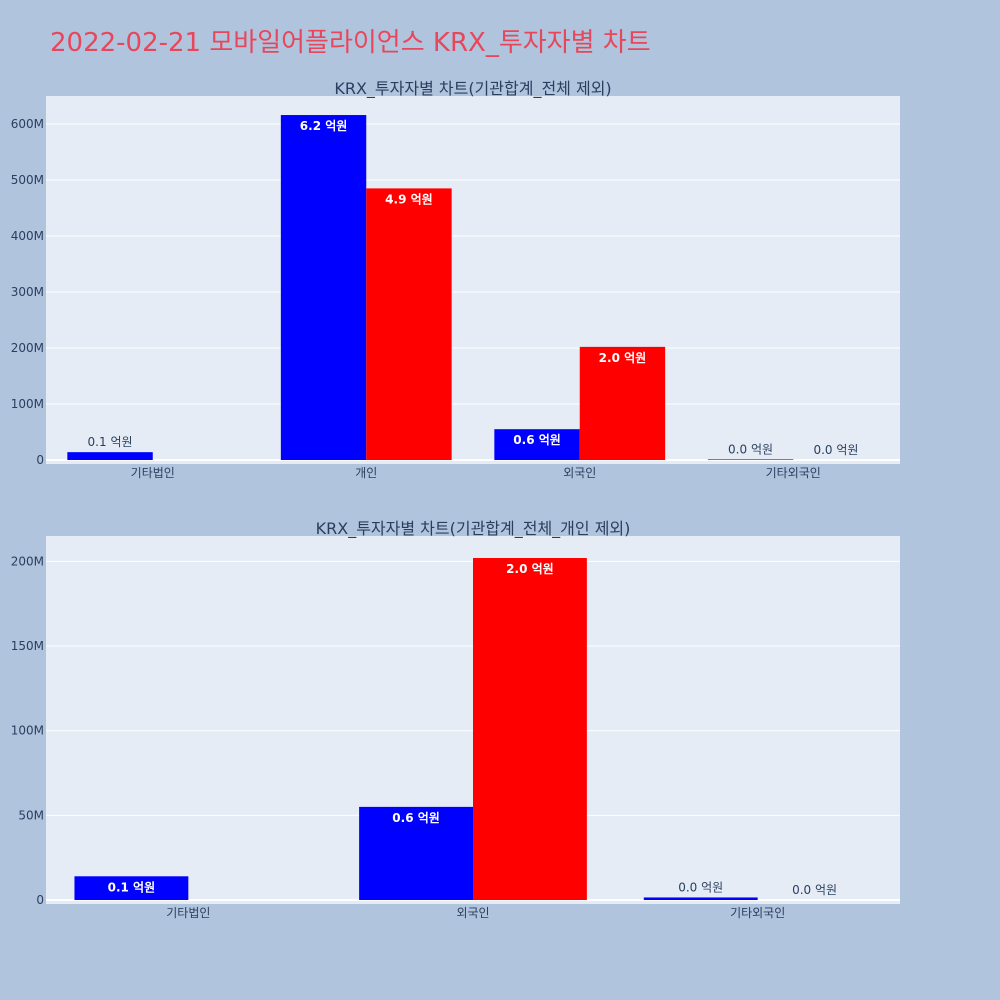 This screenshot has height=1000, width=1000. I want to click on page-title: 2022-02-21 모바일어플라이언스 KRX_투자자별 차트, so click(350, 43).